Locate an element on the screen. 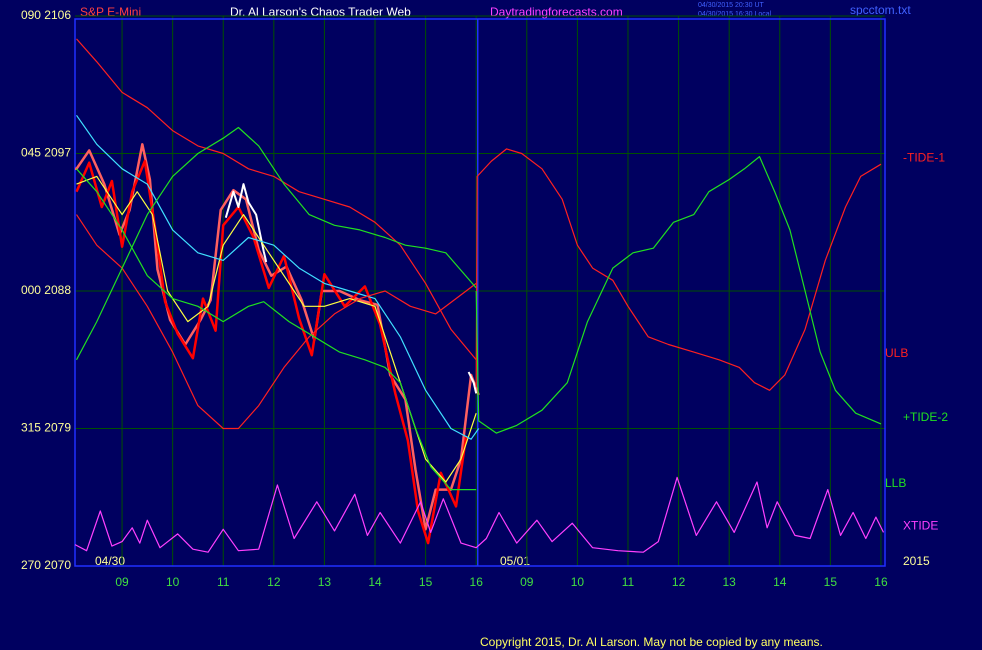 The height and width of the screenshot is (650, 982). year-label: 2015 is located at coordinates (916, 561).